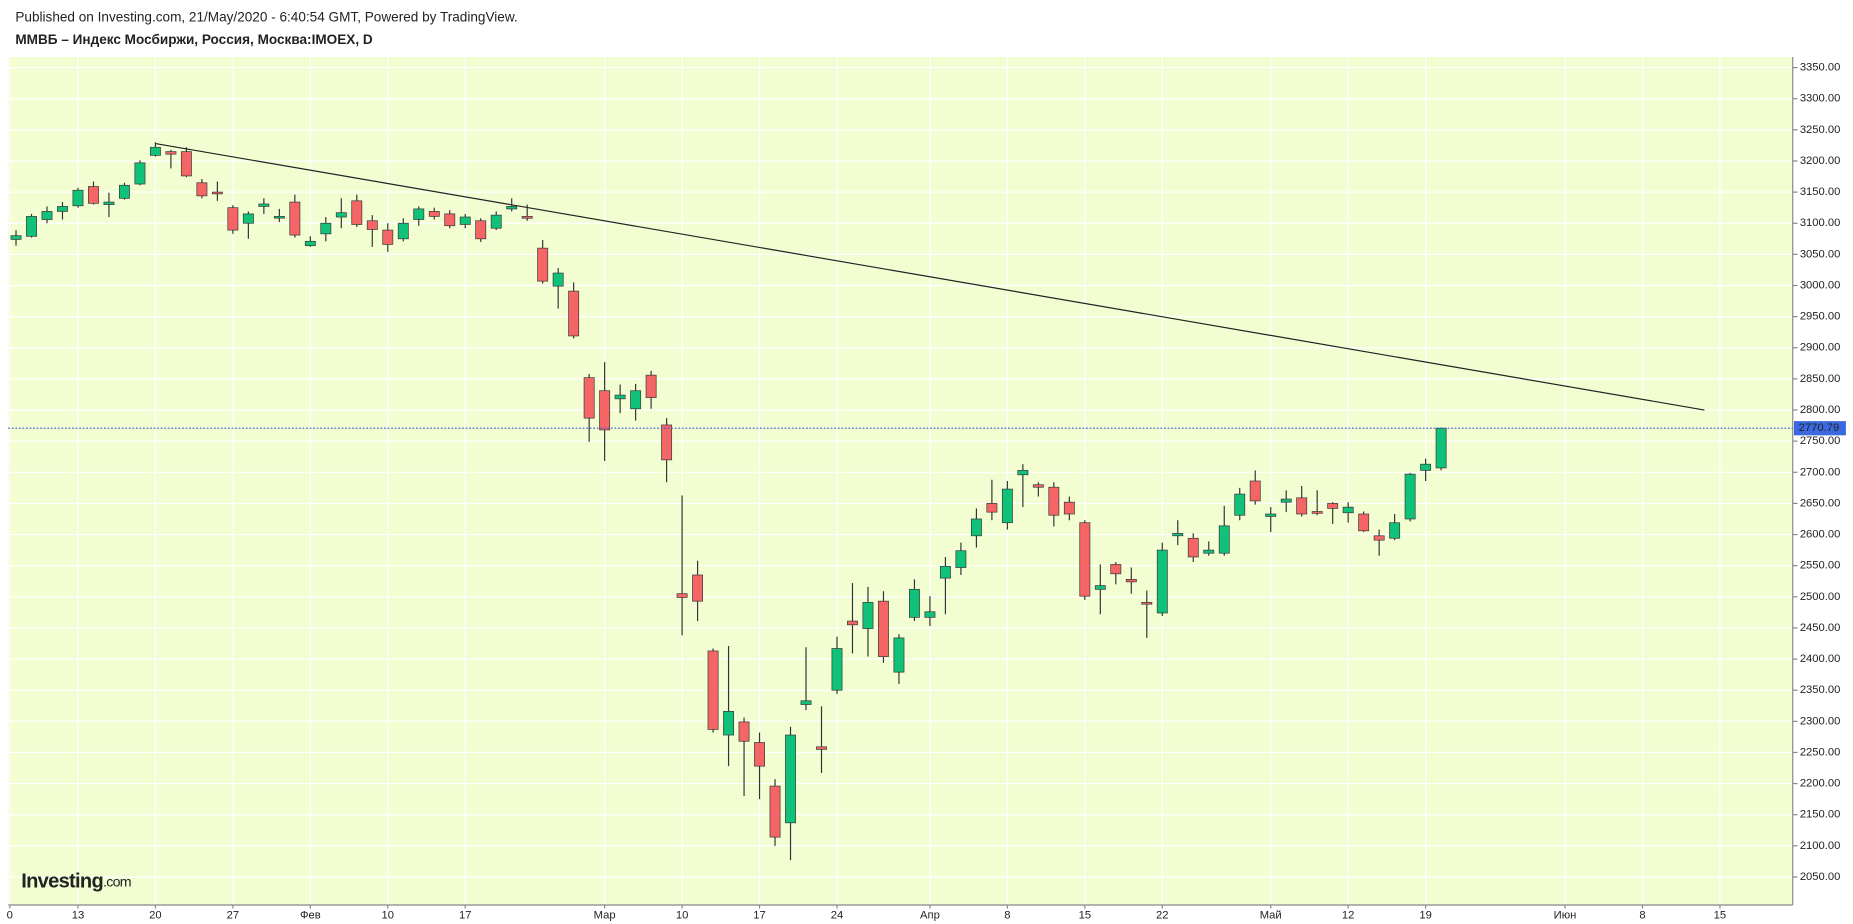 The height and width of the screenshot is (924, 1853). Describe the element at coordinates (1348, 916) in the screenshot. I see `x-tick-label: 12` at that location.